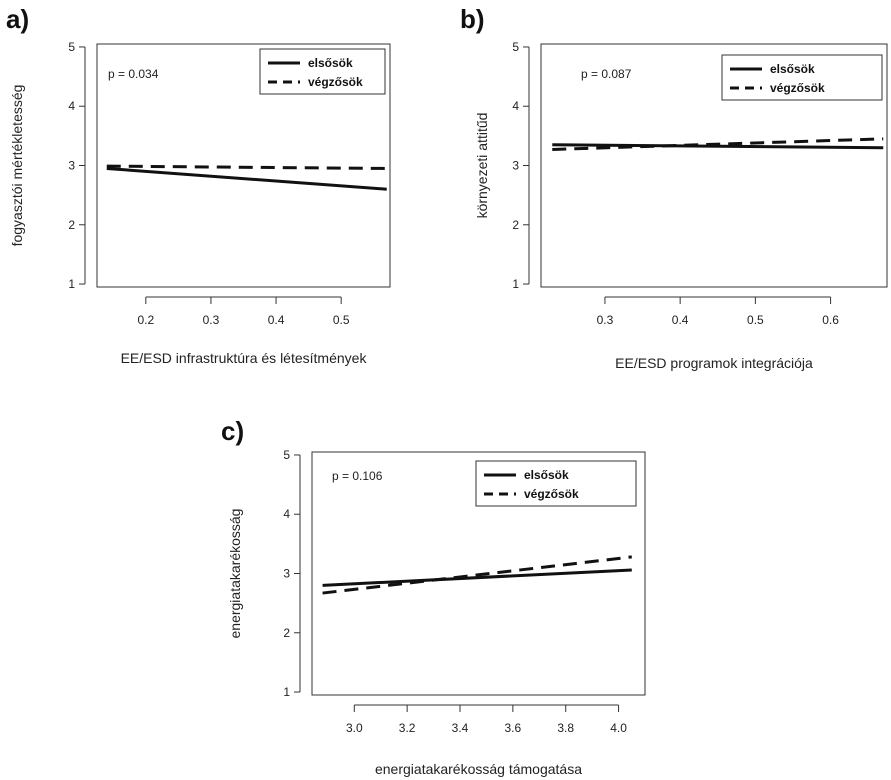  Describe the element at coordinates (407, 728) in the screenshot. I see `x-tick-label: 3.2` at that location.